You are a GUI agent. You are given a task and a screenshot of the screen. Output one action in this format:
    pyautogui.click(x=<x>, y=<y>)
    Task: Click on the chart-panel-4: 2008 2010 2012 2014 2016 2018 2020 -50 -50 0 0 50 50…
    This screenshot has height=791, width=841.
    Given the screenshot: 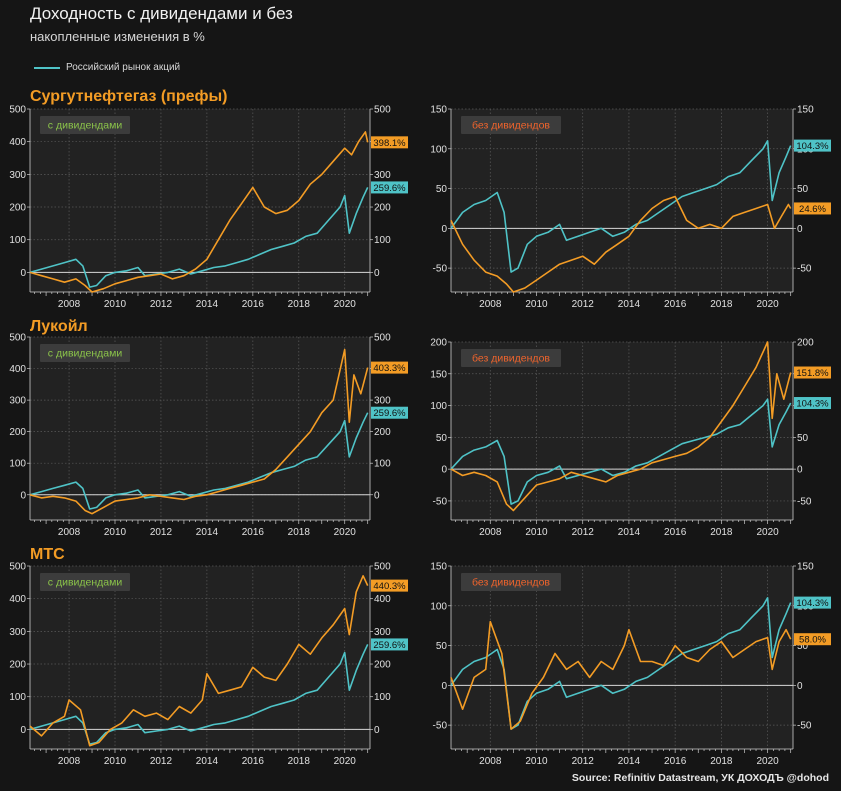 What is the action you would take?
    pyautogui.click(x=630, y=438)
    